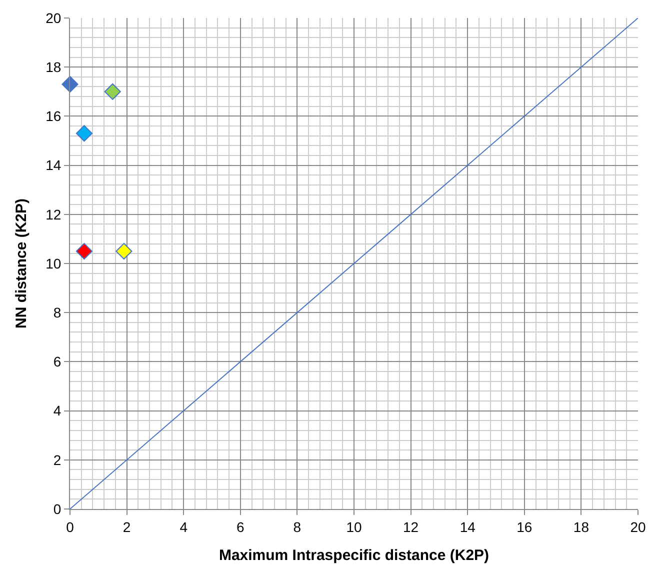 The image size is (656, 570). I want to click on x-tick-label: 12, so click(411, 526).